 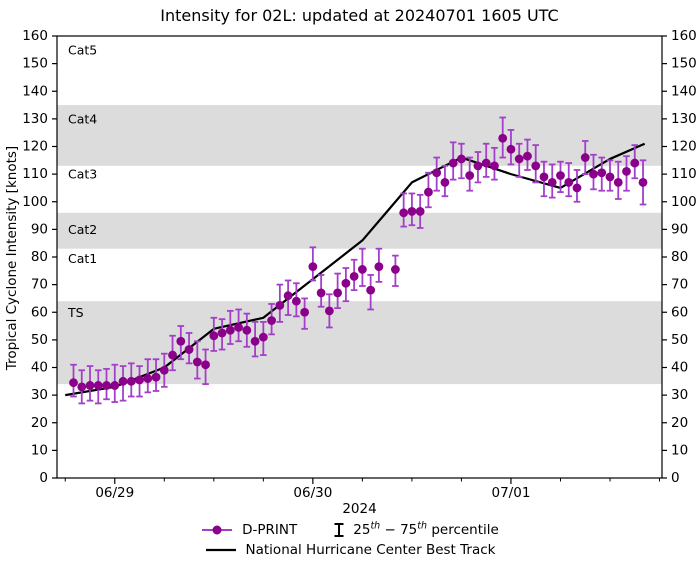 What do you see at coordinates (39, 229) in the screenshot?
I see `y-tick-label-left: 90` at bounding box center [39, 229].